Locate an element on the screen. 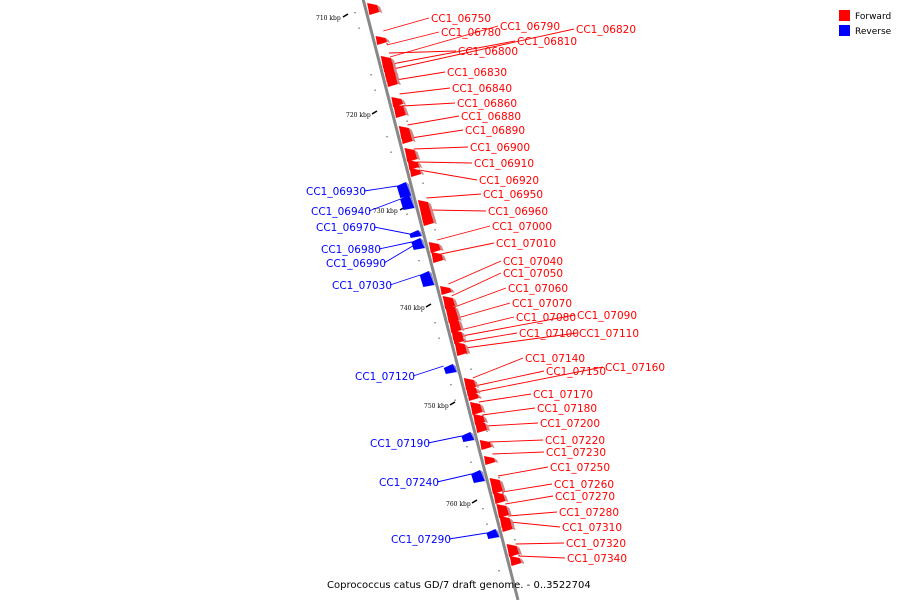 This screenshot has height=600, width=900. gene-label-cc1-07190: CC1_07190 is located at coordinates (400, 444).